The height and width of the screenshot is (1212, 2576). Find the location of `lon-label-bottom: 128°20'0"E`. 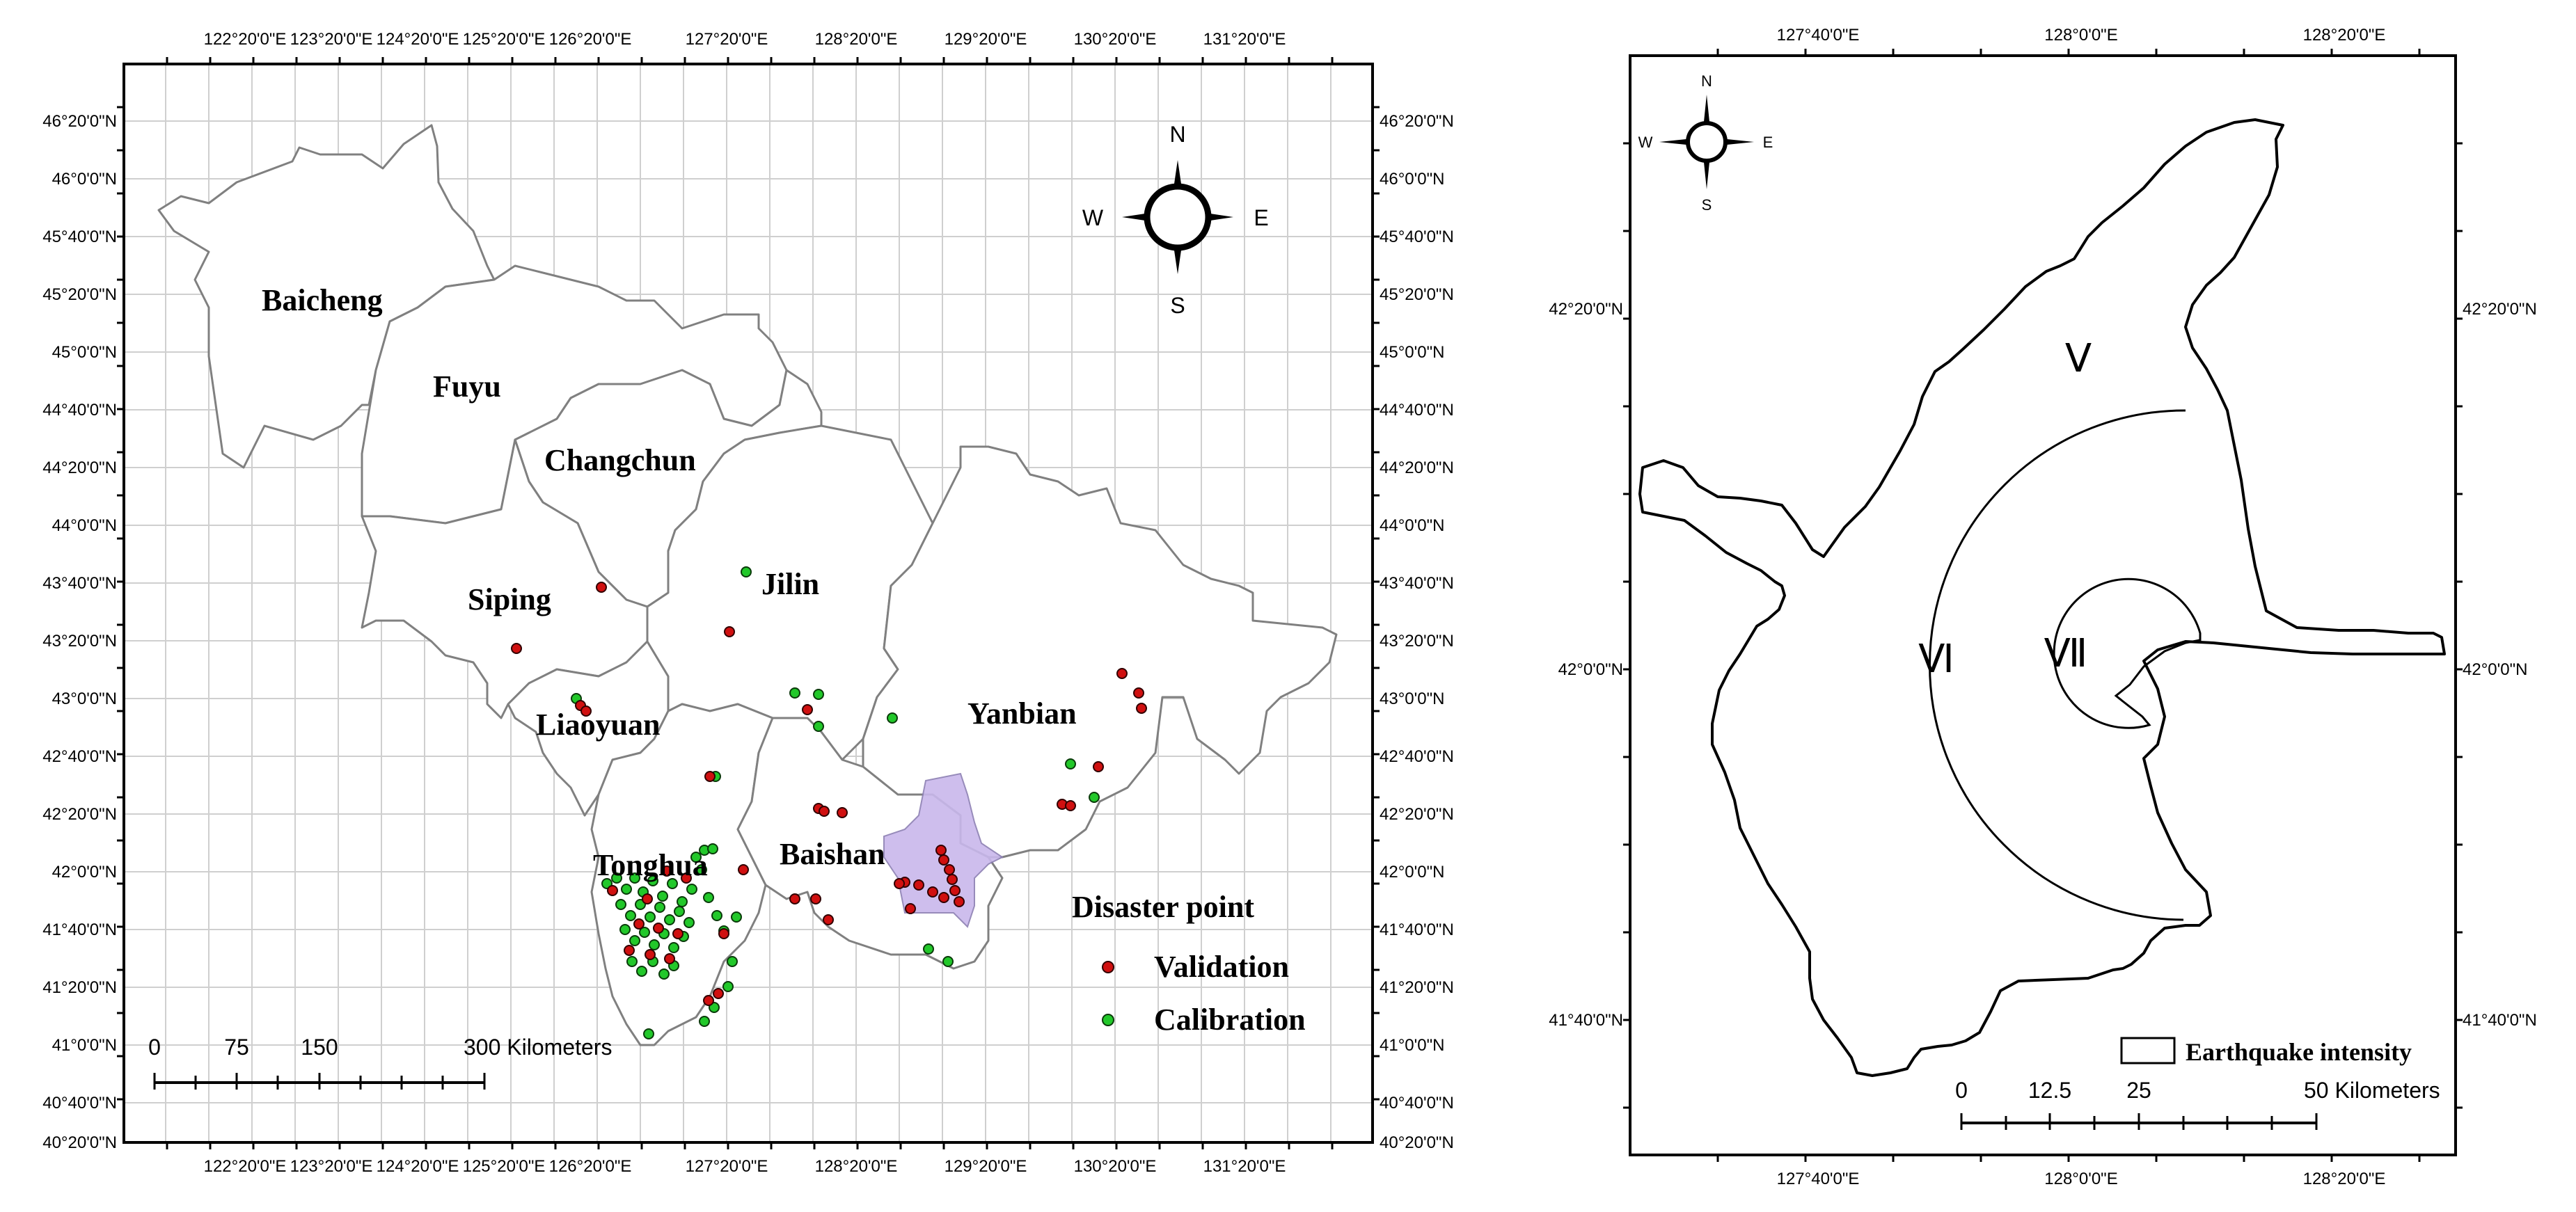

lon-label-bottom: 128°20'0"E is located at coordinates (2344, 1179).